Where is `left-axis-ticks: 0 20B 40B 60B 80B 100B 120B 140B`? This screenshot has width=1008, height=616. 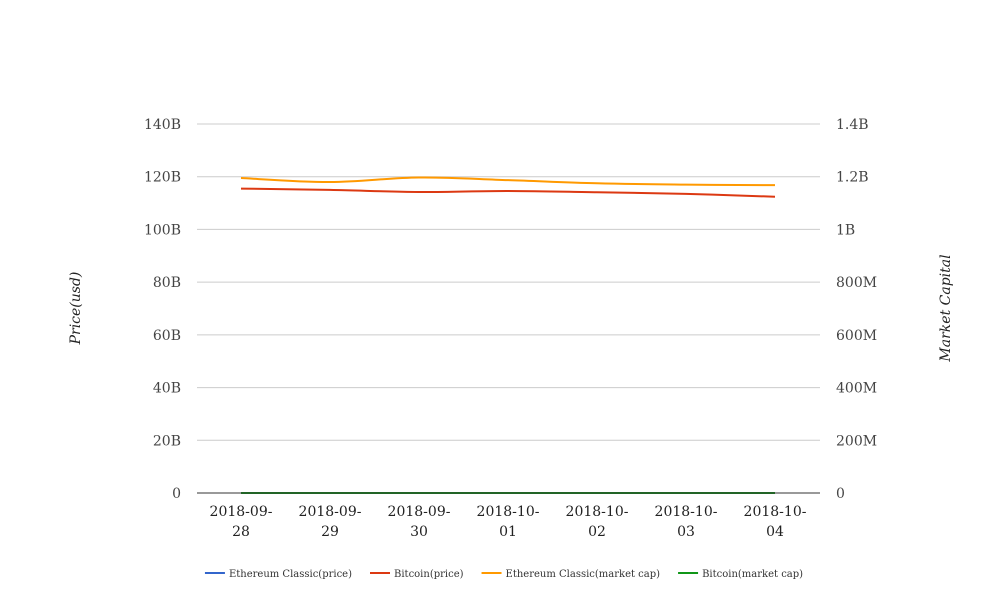 left-axis-ticks: 0 20B 40B 60B 80B 100B 120B 140B is located at coordinates (162, 309).